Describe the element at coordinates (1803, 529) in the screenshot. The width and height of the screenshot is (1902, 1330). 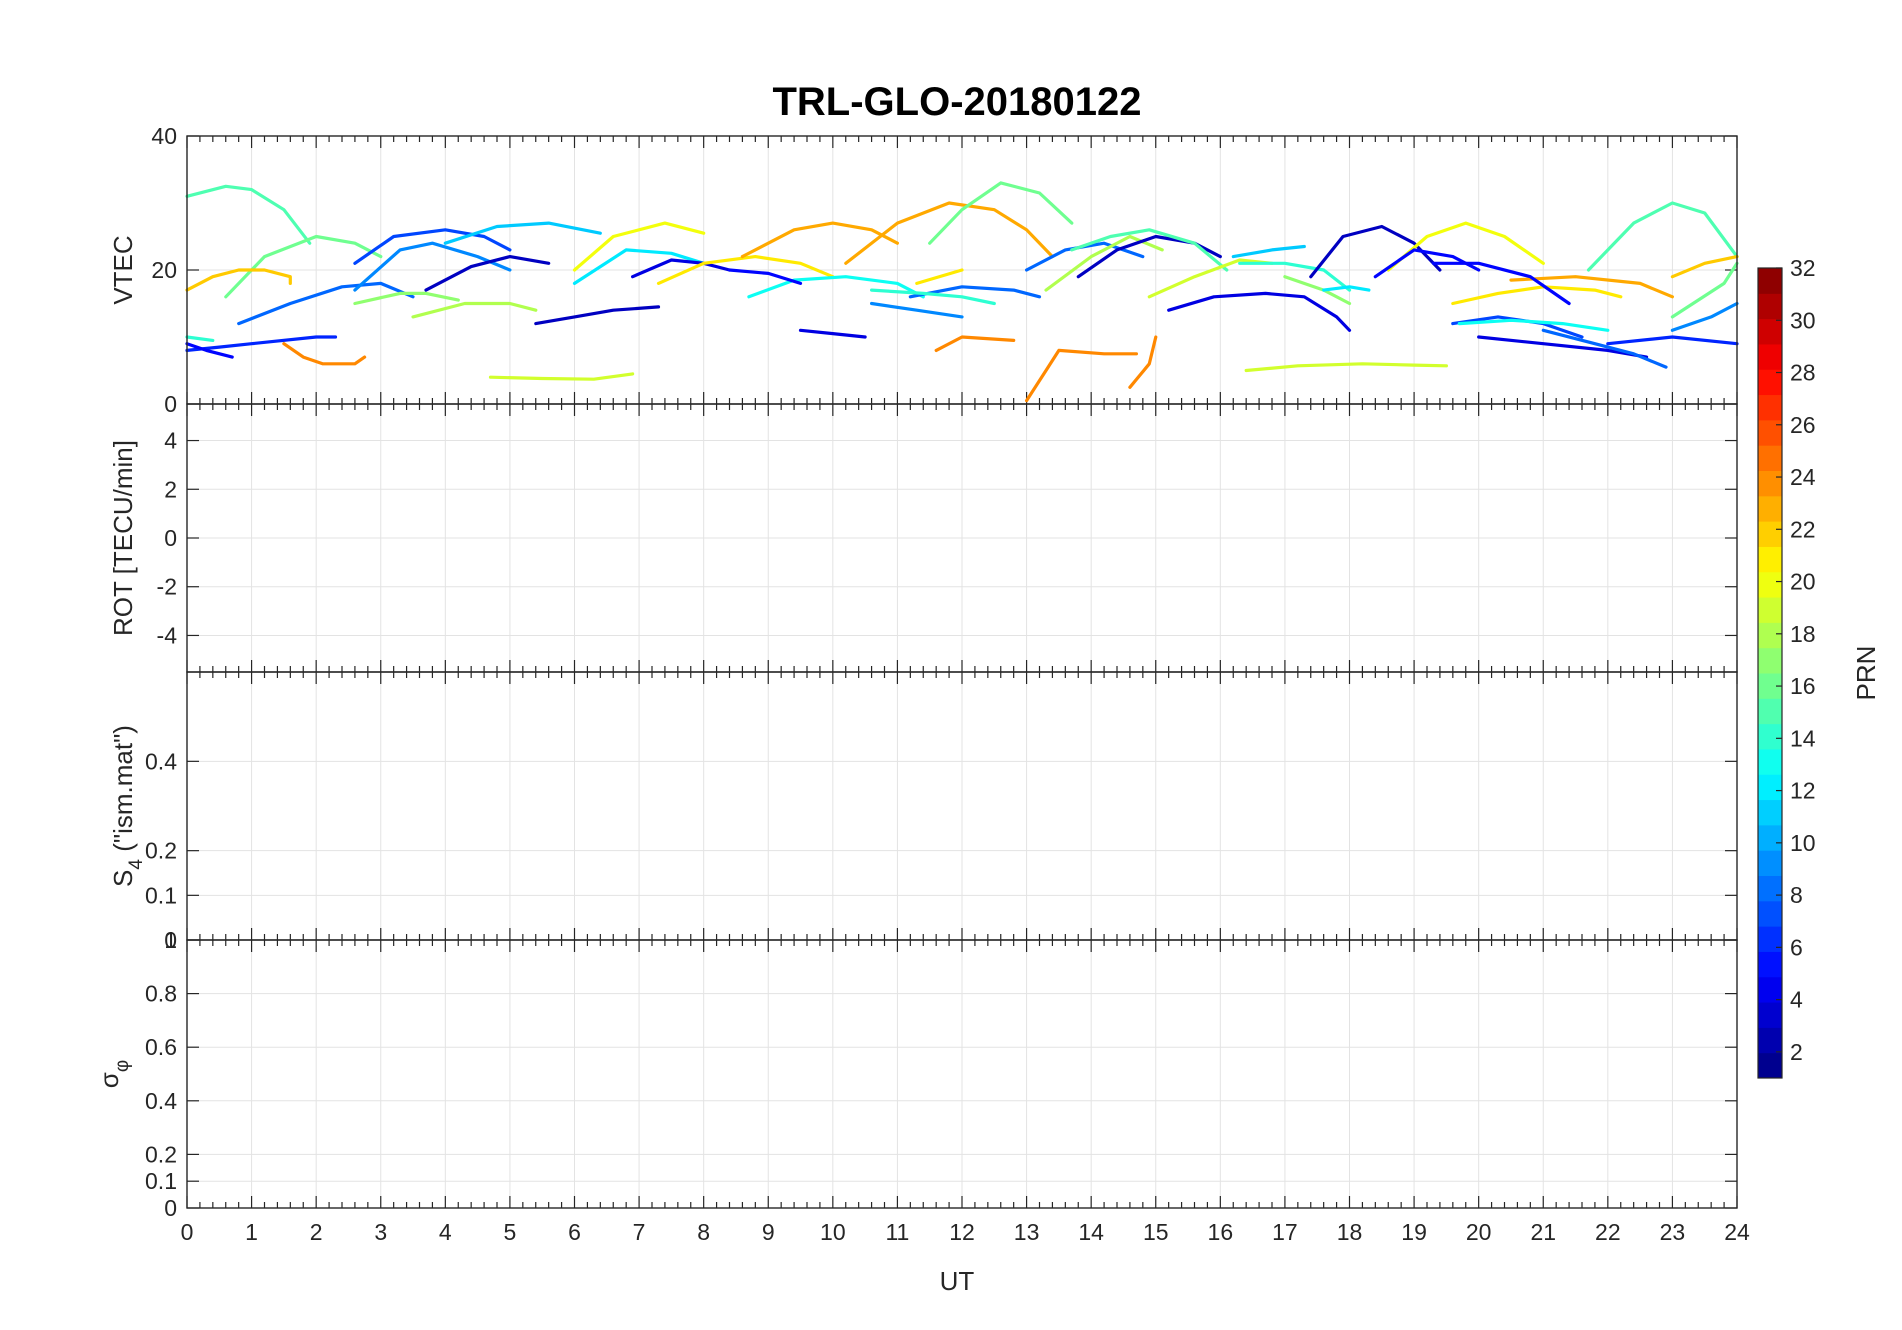
I see `colorbar-tick-label: 22` at that location.